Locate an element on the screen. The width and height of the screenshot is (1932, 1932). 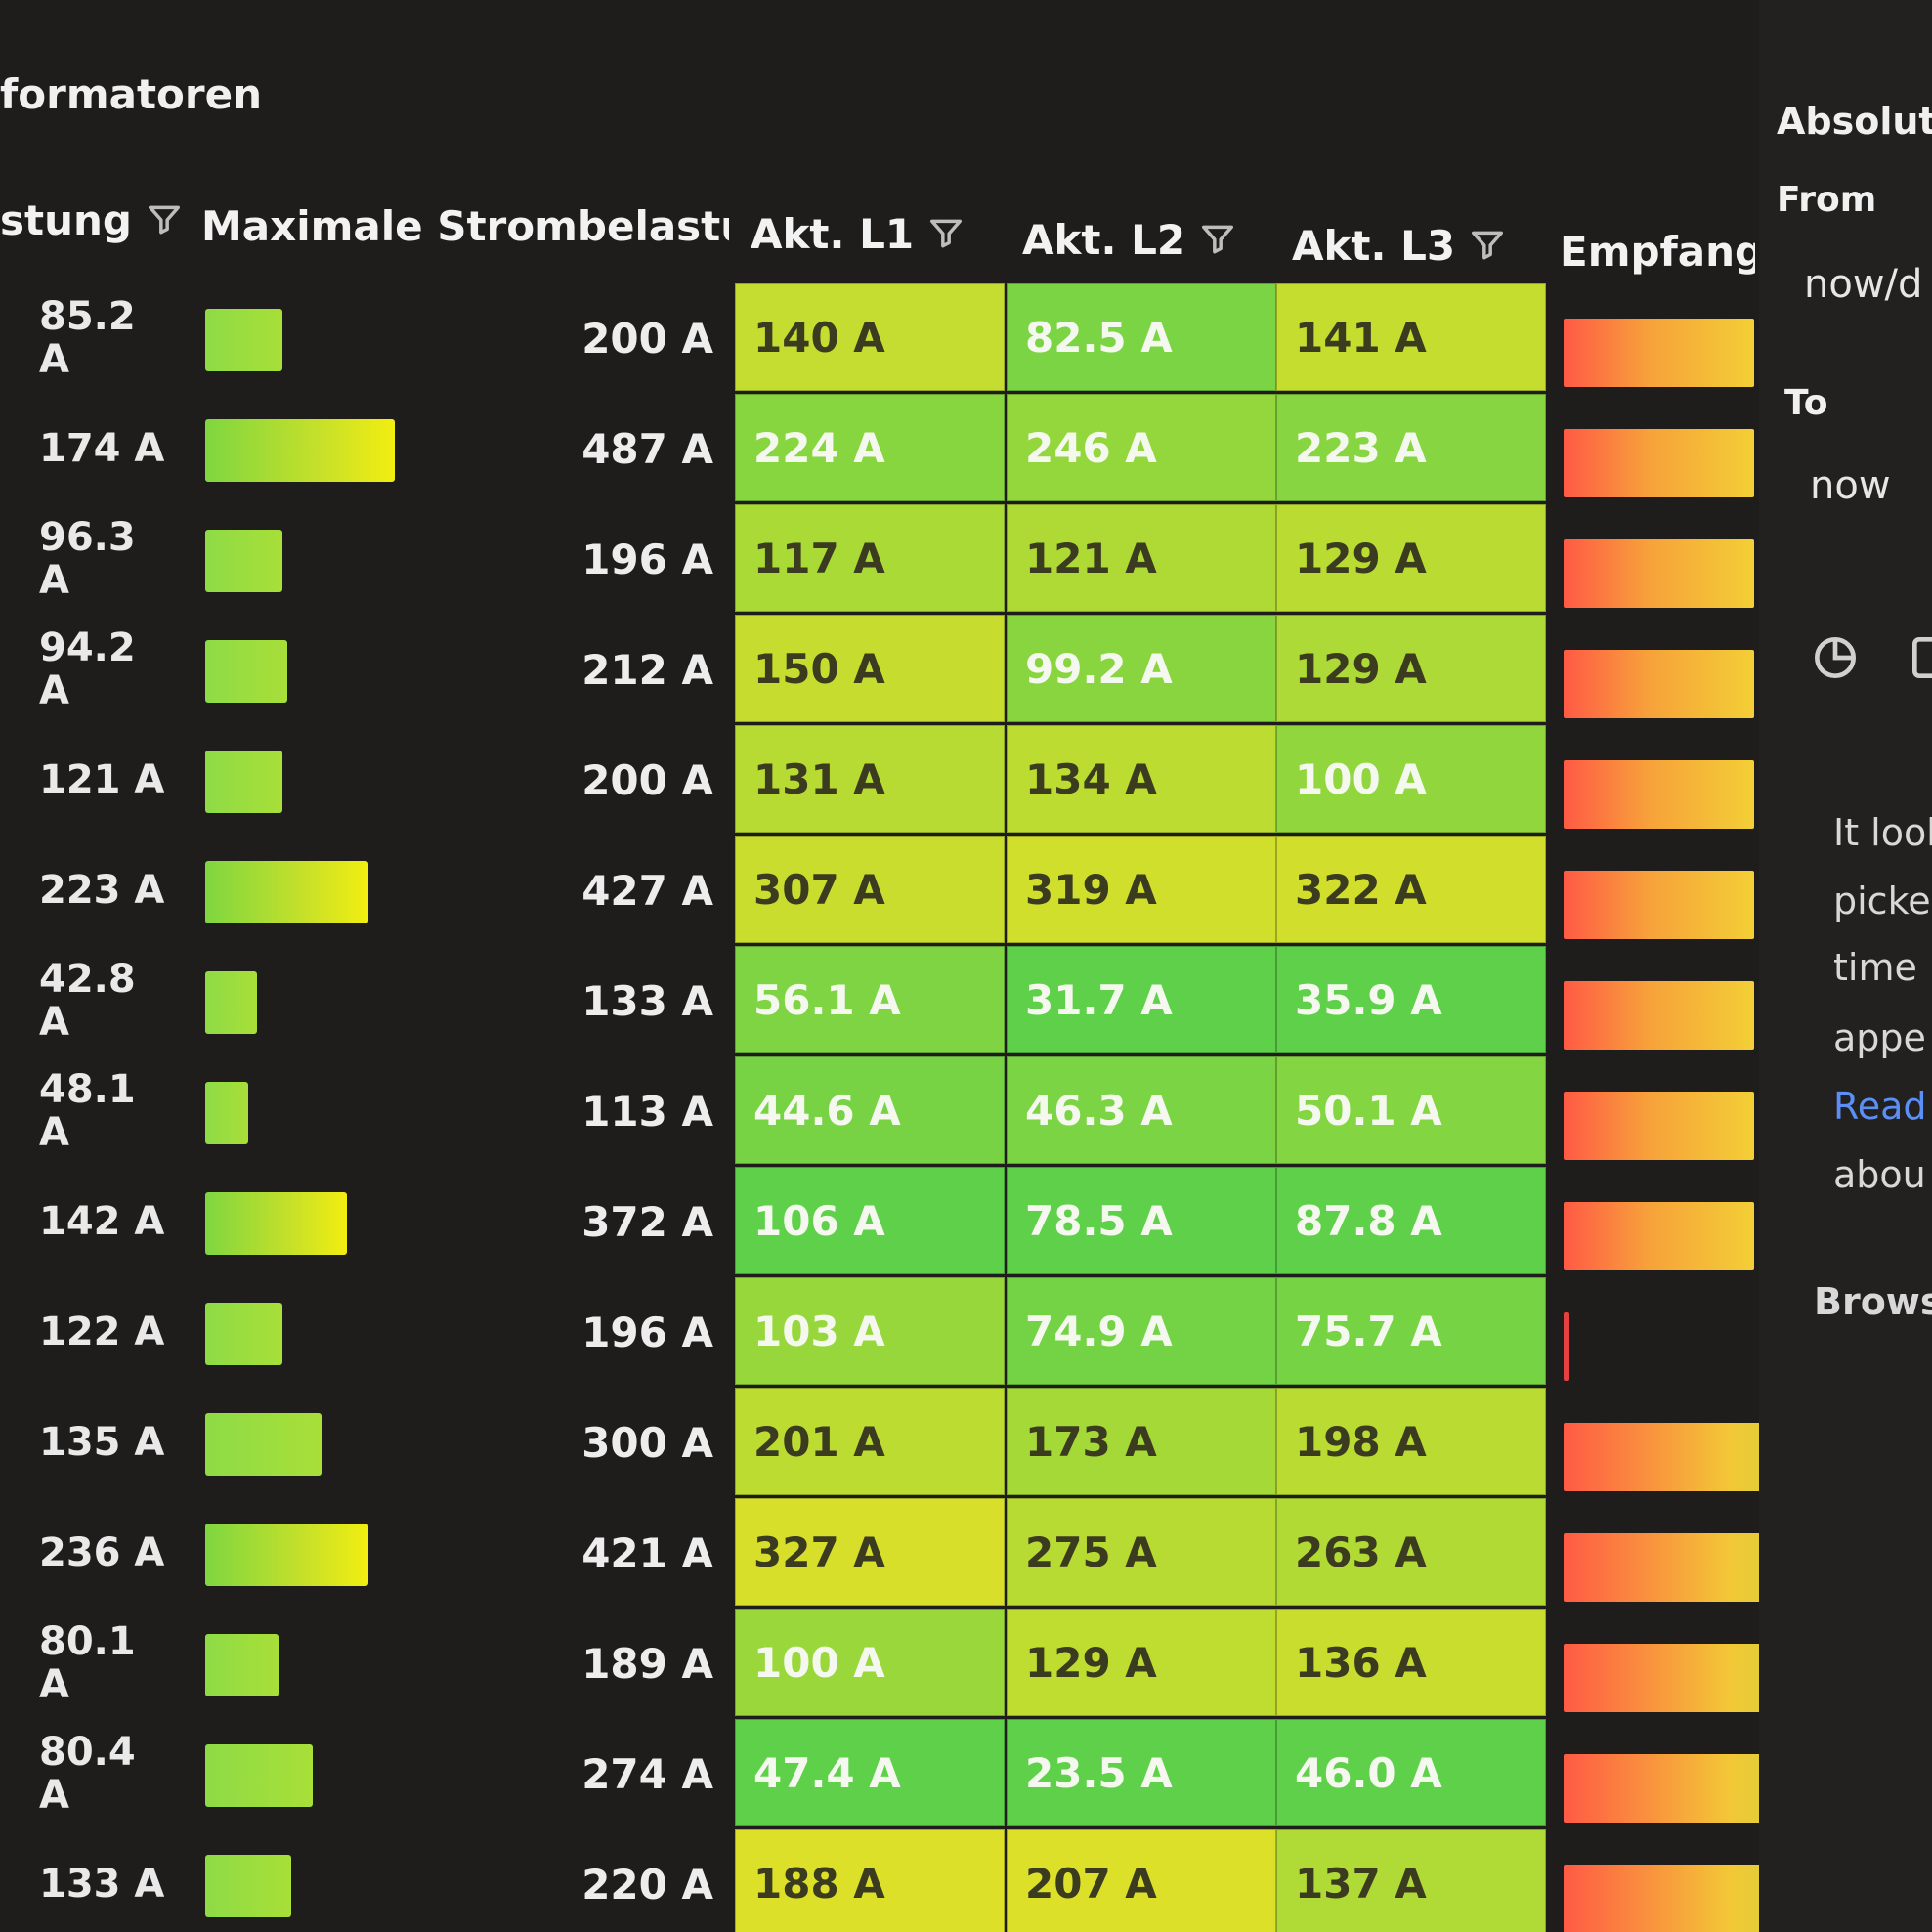
table-row: 133 A 220 A 188 A 207 A 137 A is located at coordinates (966, 1880).